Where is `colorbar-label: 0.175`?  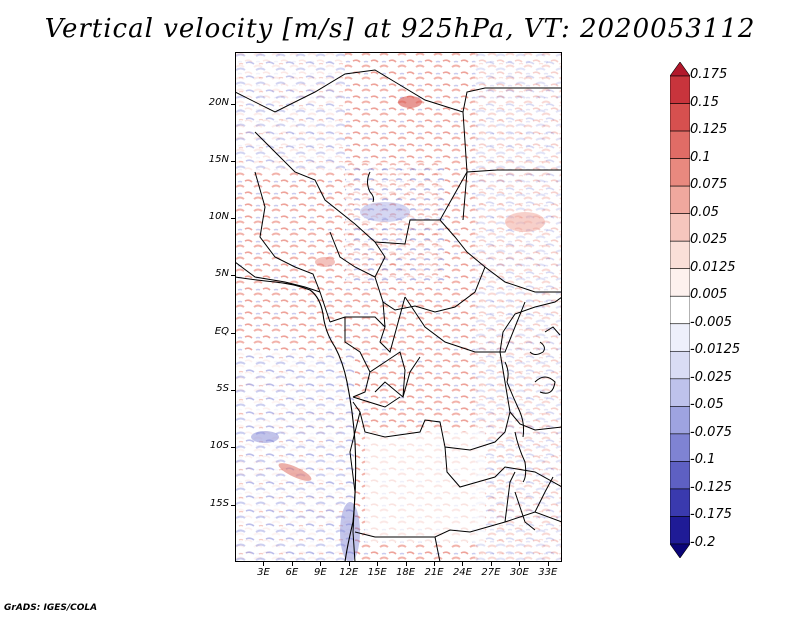 colorbar-label: 0.175 is located at coordinates (709, 74).